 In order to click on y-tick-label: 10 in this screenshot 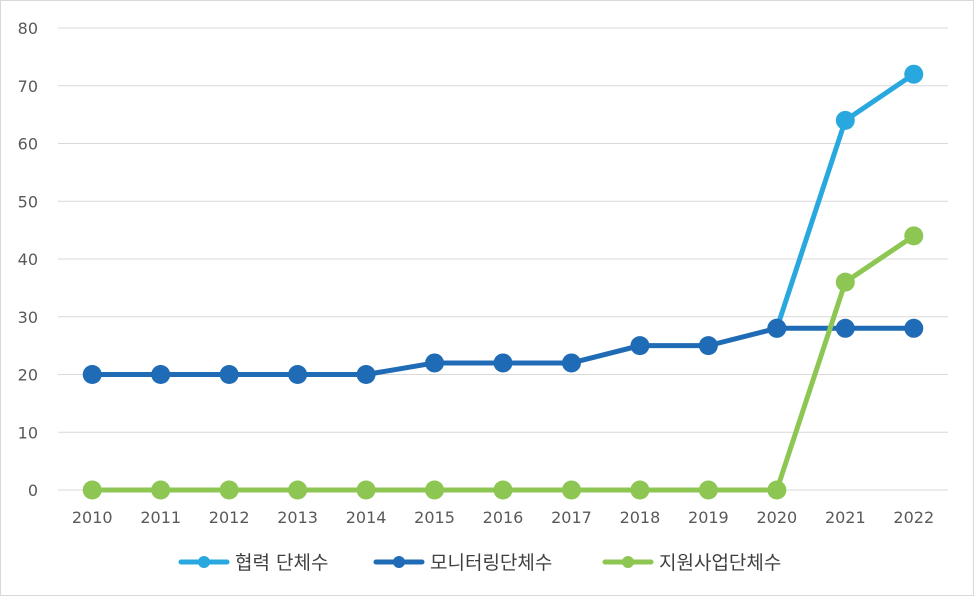, I will do `click(28, 432)`.